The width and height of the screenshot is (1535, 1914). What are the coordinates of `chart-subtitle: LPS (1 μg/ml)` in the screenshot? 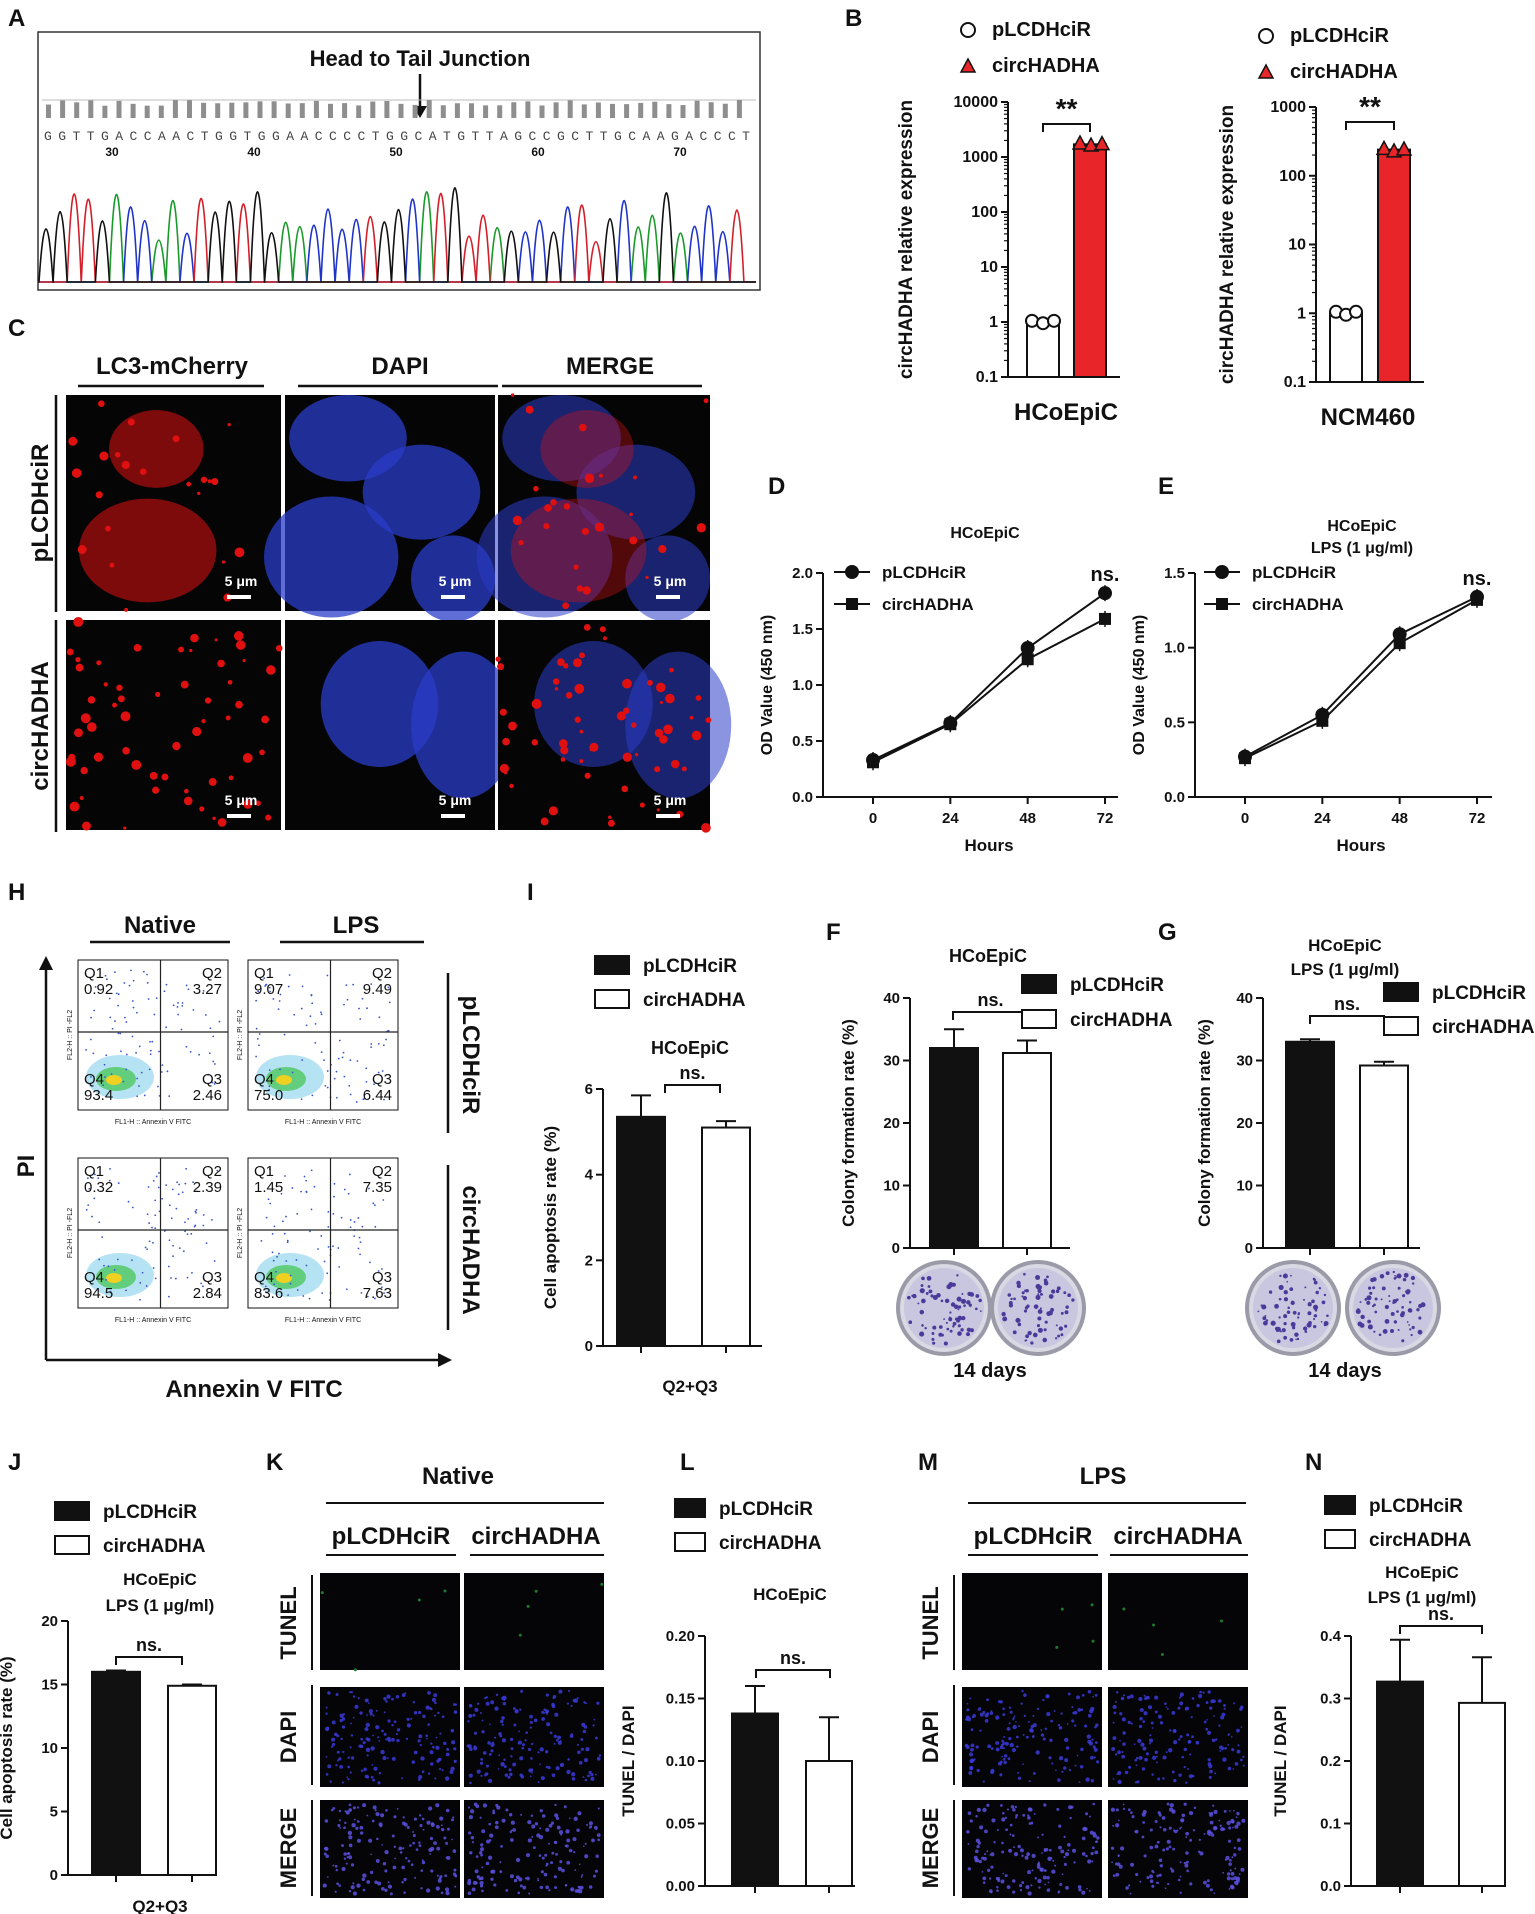 It's located at (160, 1605).